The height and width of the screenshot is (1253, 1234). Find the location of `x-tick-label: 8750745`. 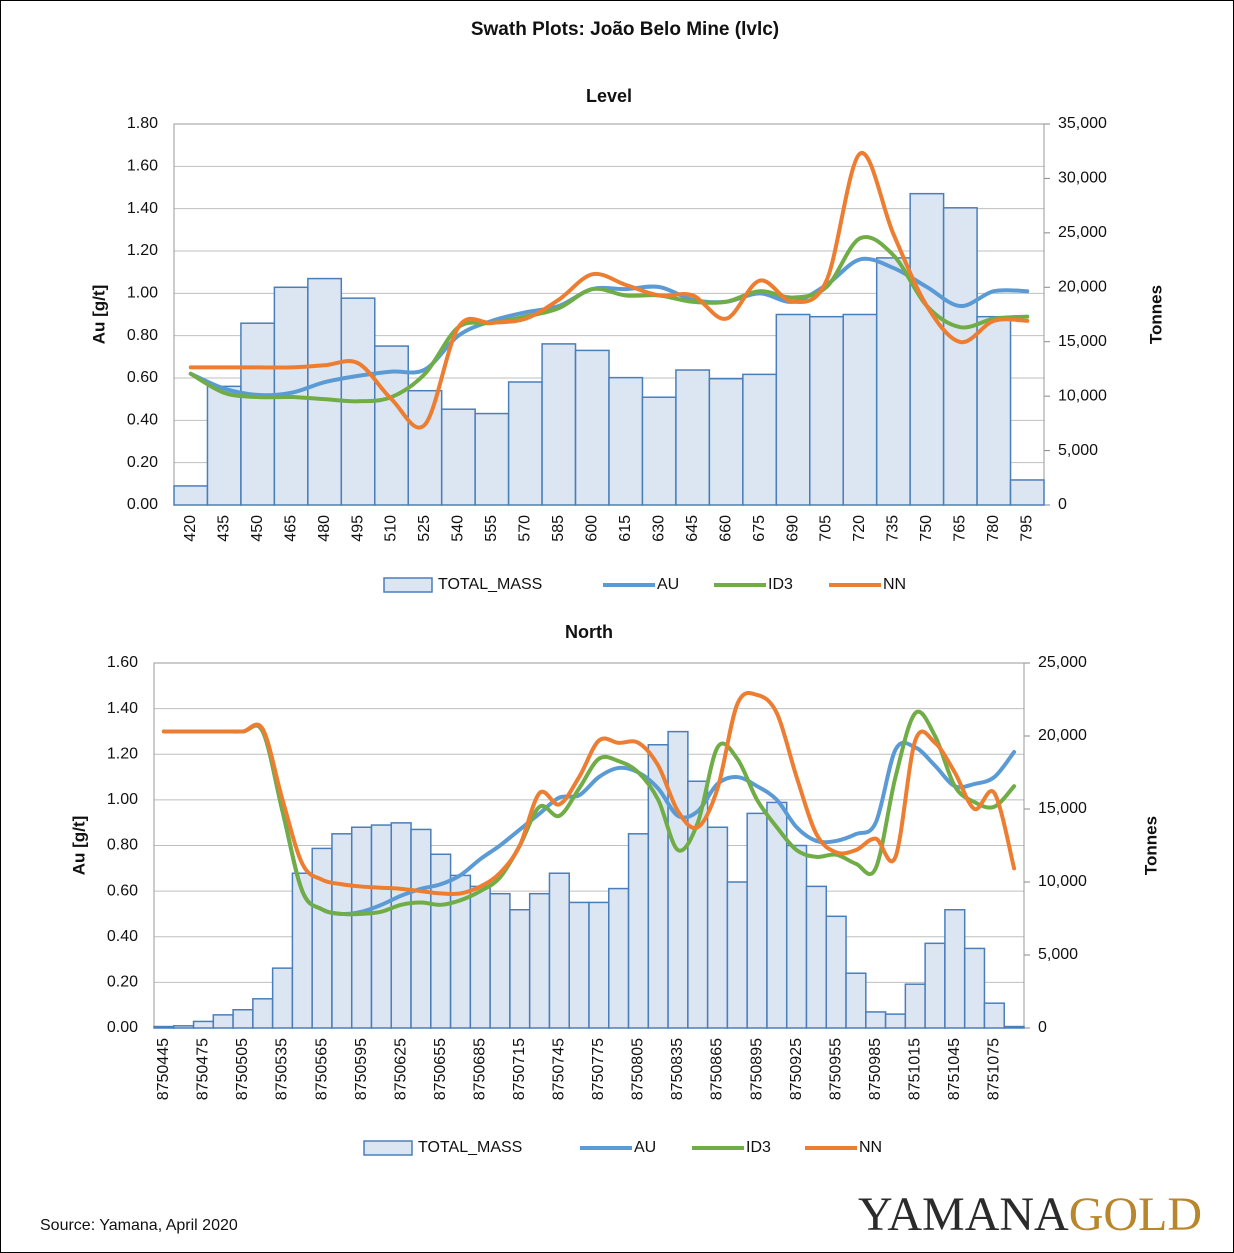

x-tick-label: 8750745 is located at coordinates (559, 1069).